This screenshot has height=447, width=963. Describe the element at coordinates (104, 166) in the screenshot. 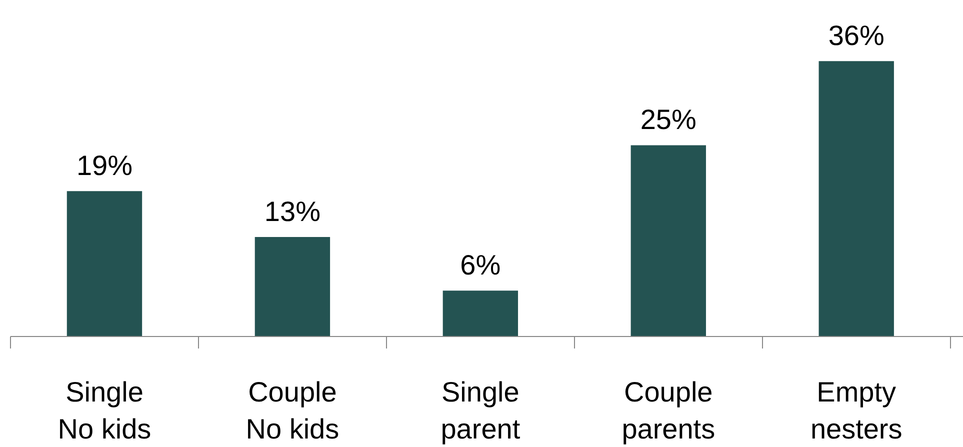

I see `data-label: 19%` at that location.